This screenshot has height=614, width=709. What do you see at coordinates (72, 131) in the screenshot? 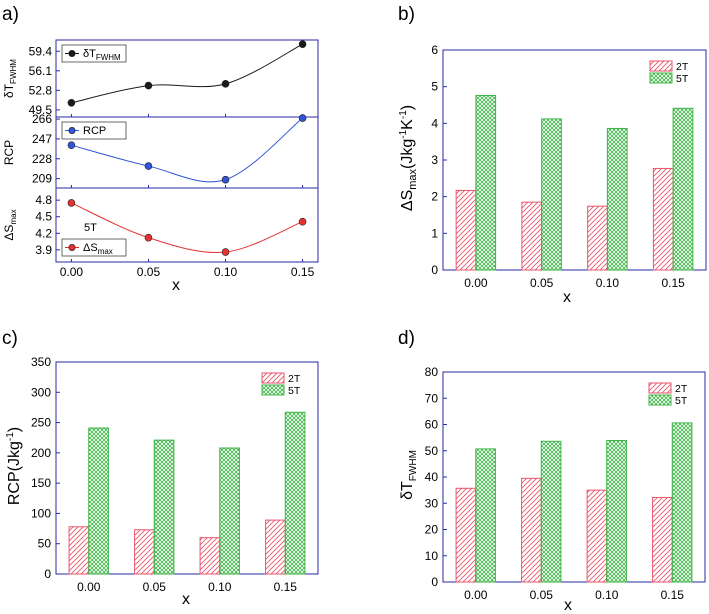
I see `legend-marker-rcp` at bounding box center [72, 131].